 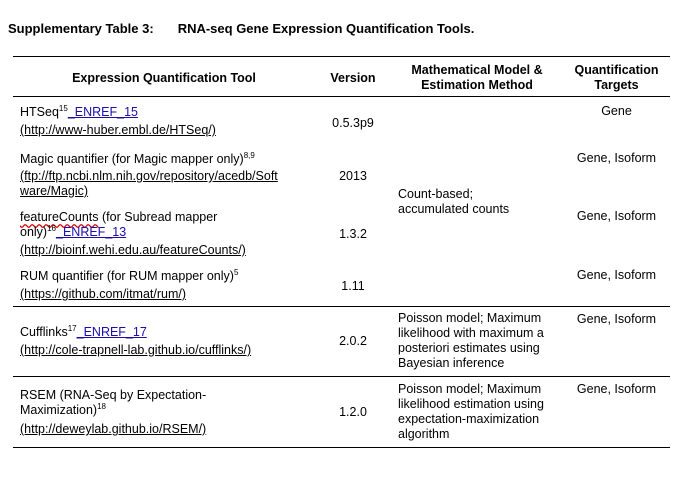 What do you see at coordinates (451, 363) in the screenshot?
I see `model-line: Bayesian inference` at bounding box center [451, 363].